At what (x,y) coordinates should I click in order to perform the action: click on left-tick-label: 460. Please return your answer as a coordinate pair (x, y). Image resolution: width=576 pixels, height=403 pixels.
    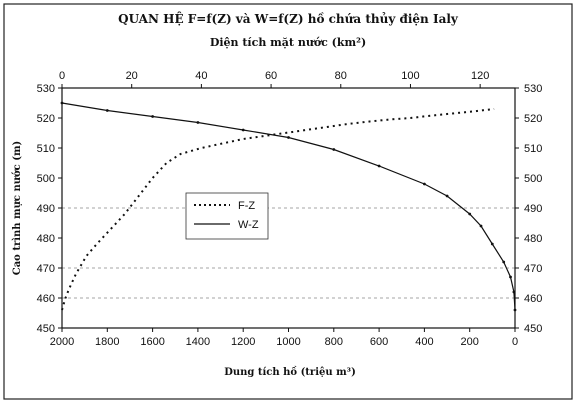
    Looking at the image, I should click on (46, 299).